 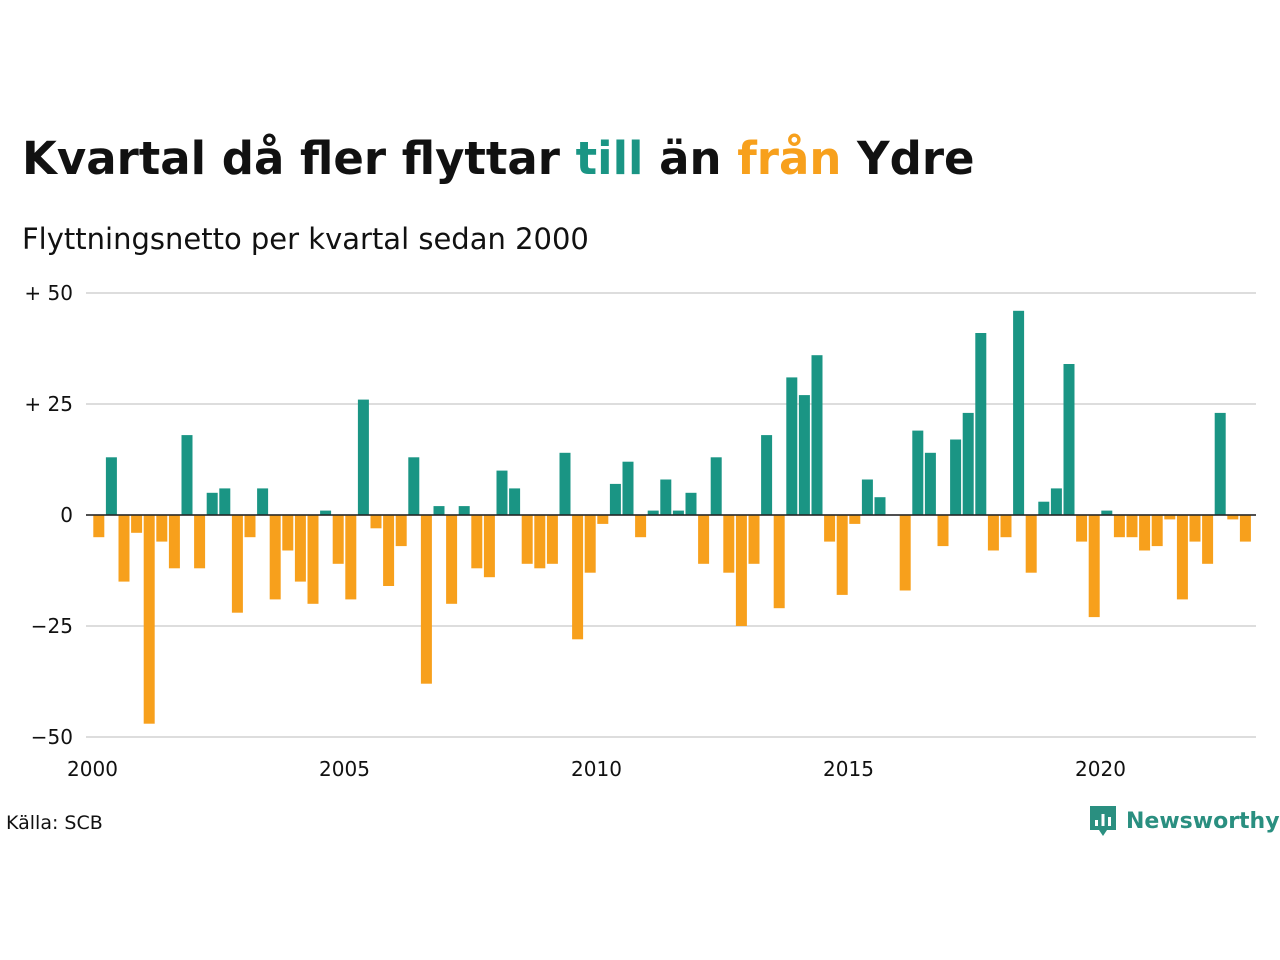 I want to click on brand-logo: Newsworthy, so click(x=1184, y=821).